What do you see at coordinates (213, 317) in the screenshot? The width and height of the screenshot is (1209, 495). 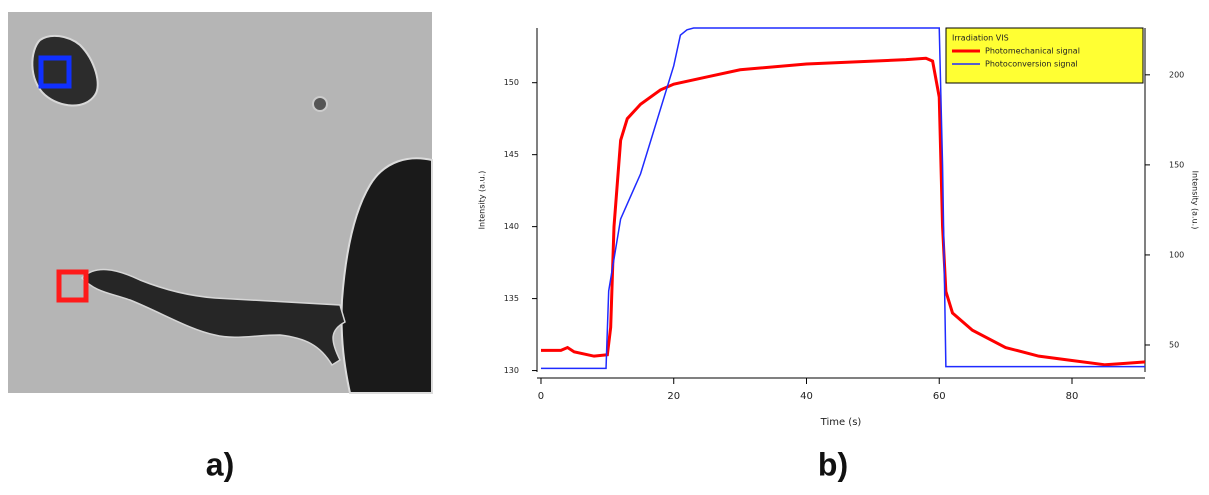 I see `filament` at bounding box center [213, 317].